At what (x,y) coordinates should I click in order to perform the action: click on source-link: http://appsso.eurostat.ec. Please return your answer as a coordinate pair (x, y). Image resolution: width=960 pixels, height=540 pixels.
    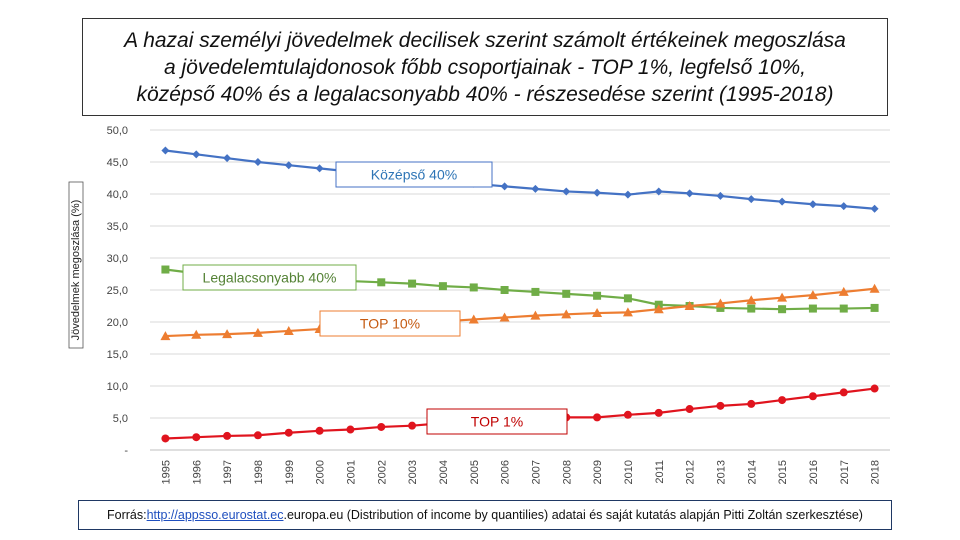
    Looking at the image, I should click on (215, 515).